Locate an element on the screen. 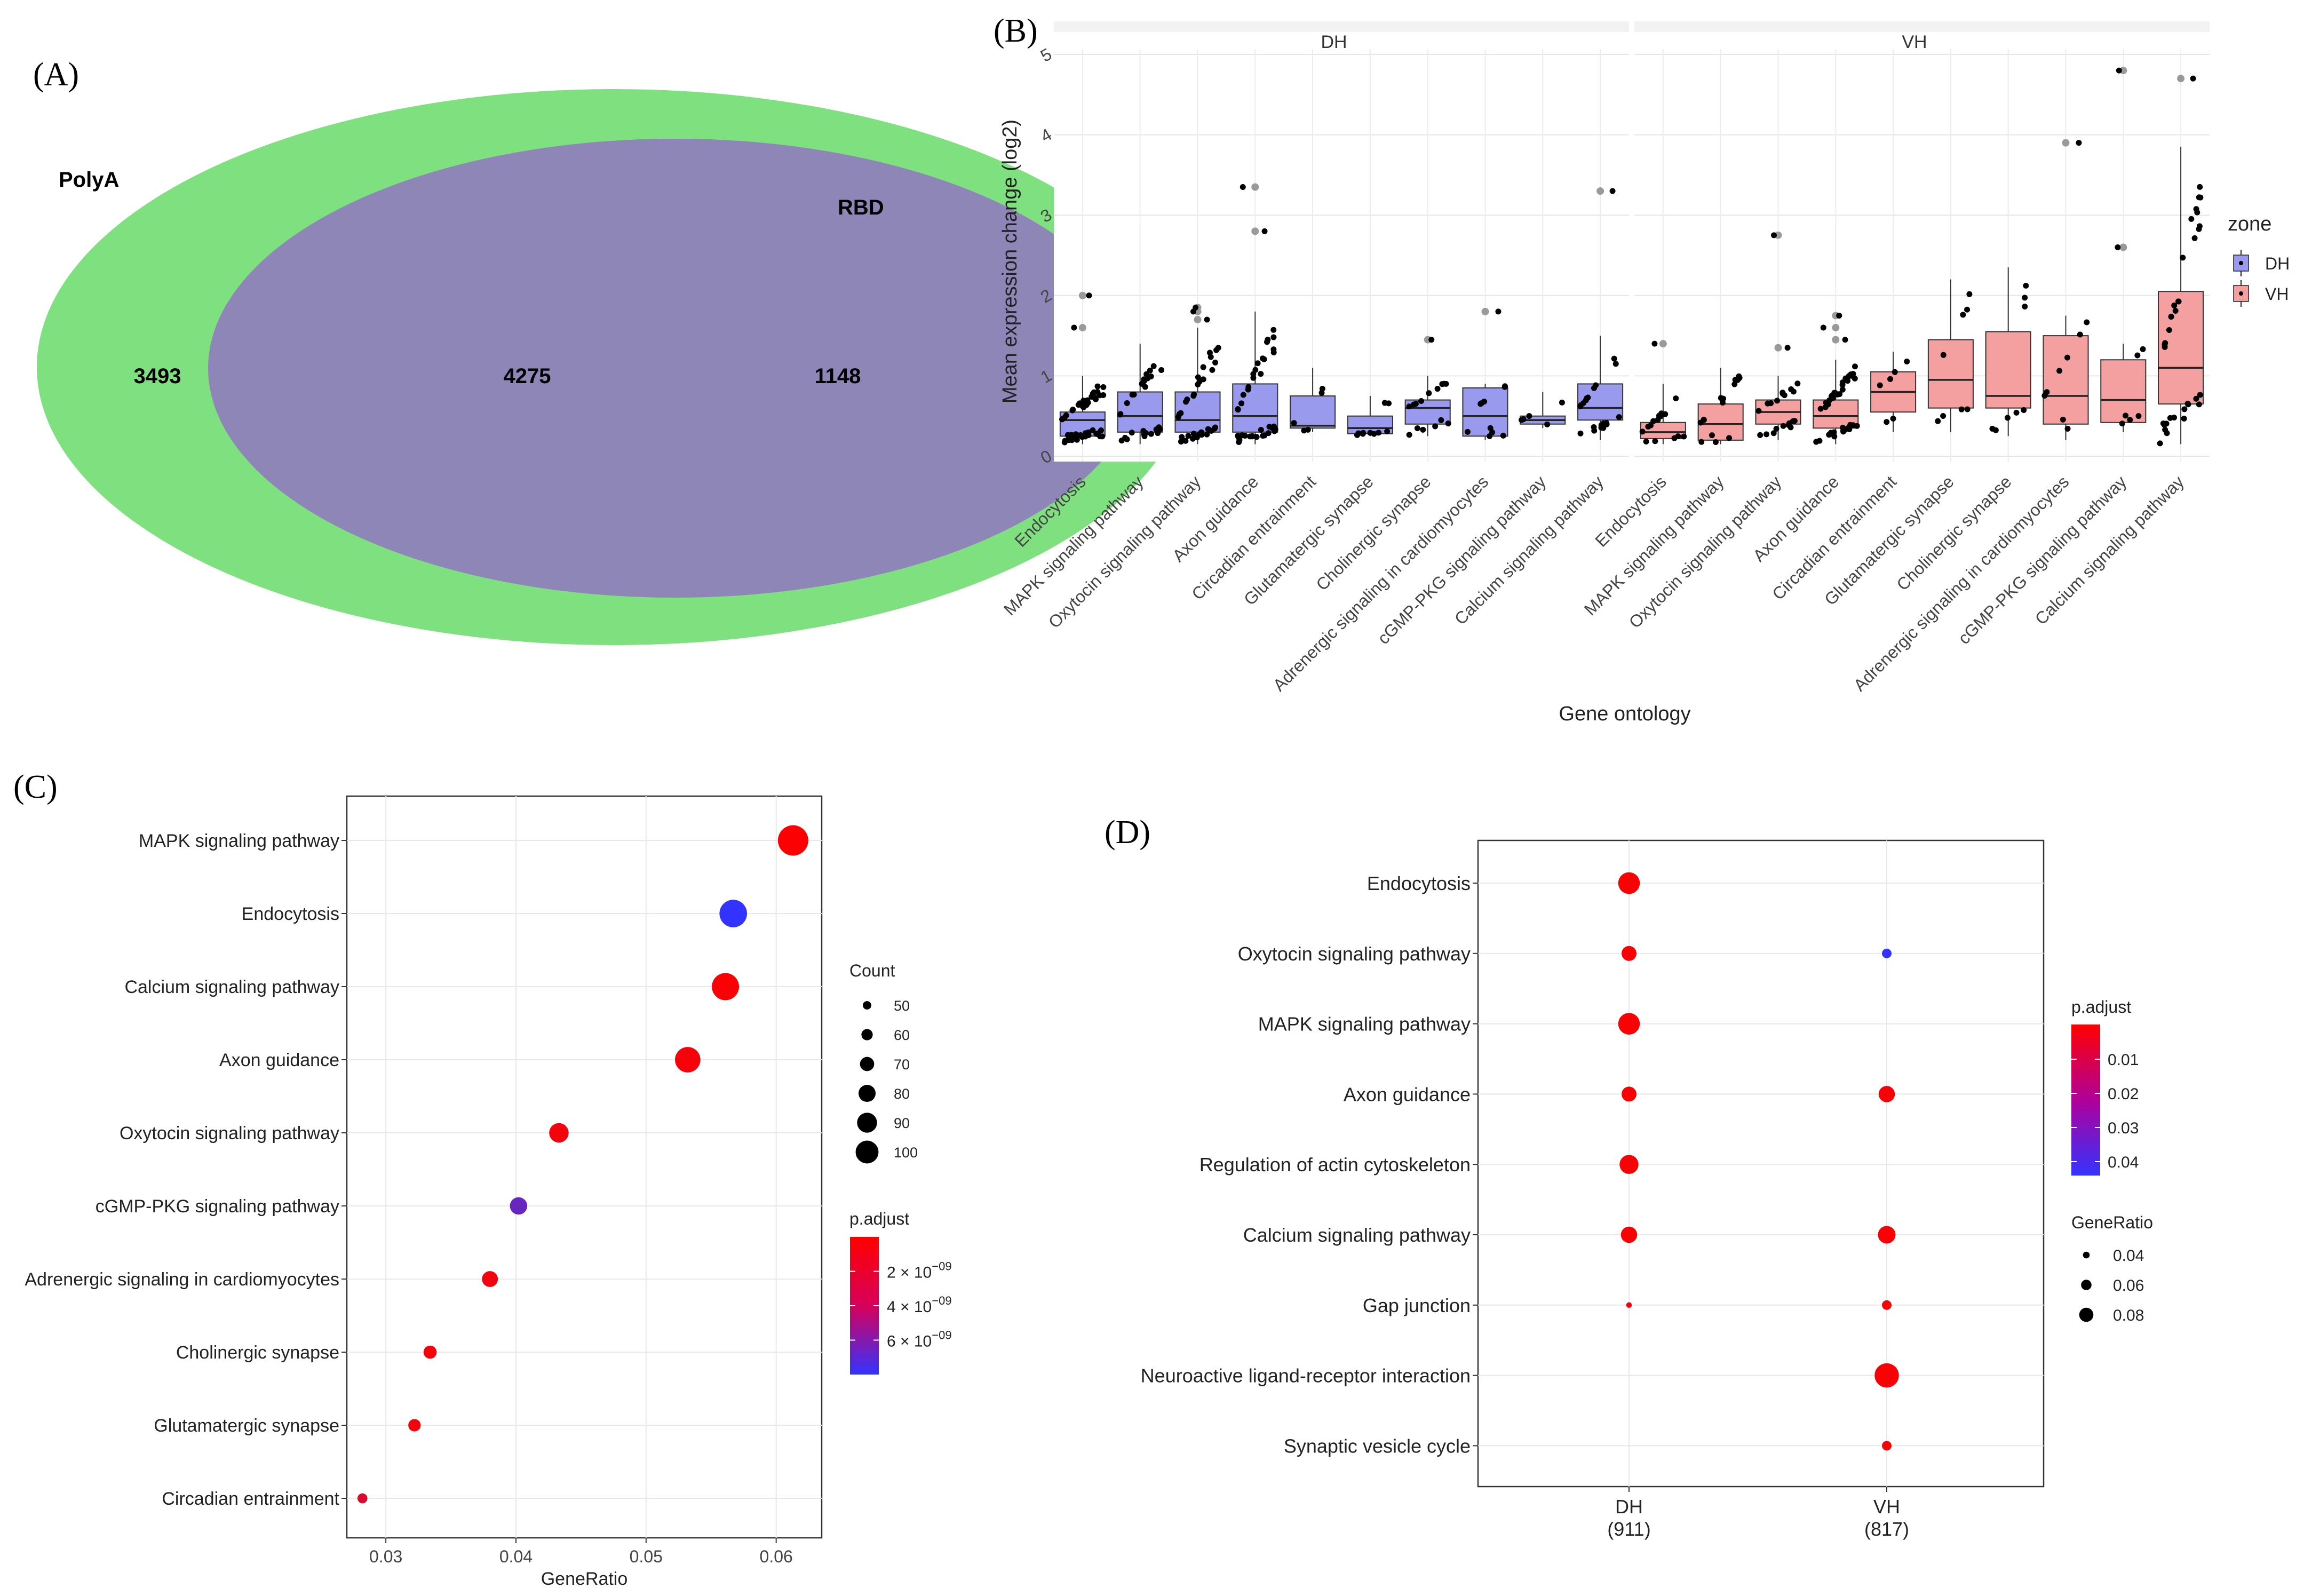 Image resolution: width=2304 pixels, height=1596 pixels. point-glutamatergic-synapse is located at coordinates (414, 1425).